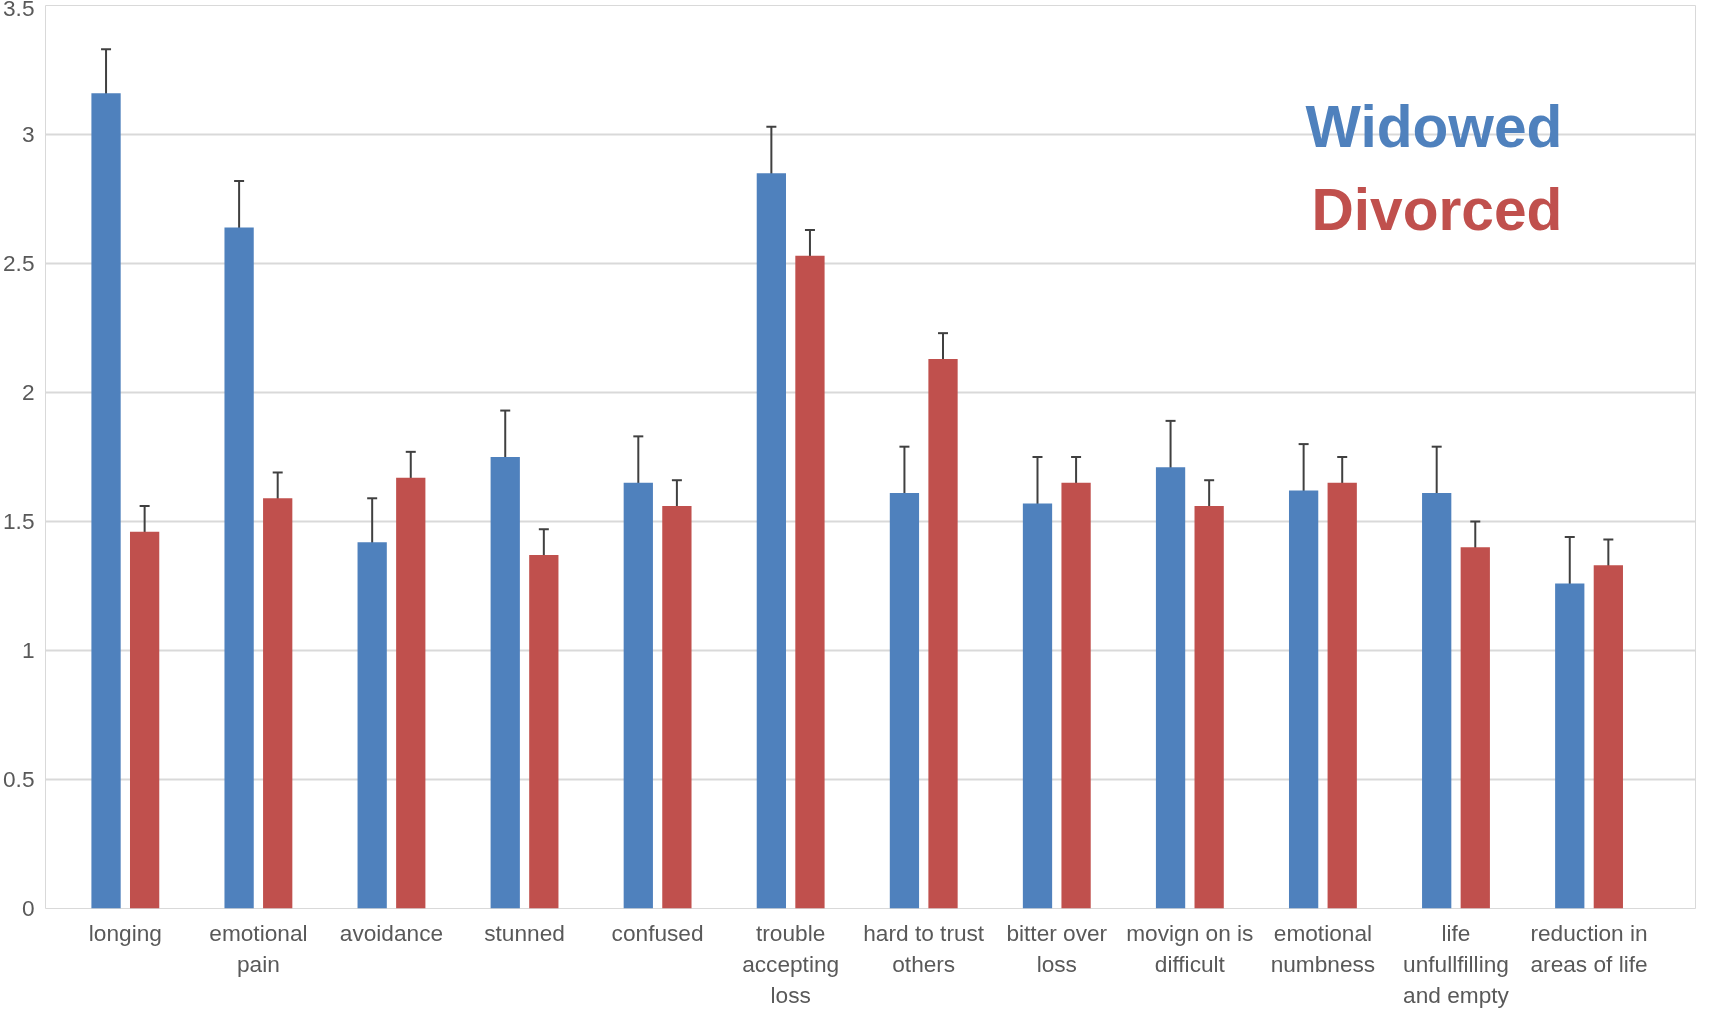 Image resolution: width=1718 pixels, height=1024 pixels. I want to click on x-tick-label: reduction in areas of life, so click(1589, 948).